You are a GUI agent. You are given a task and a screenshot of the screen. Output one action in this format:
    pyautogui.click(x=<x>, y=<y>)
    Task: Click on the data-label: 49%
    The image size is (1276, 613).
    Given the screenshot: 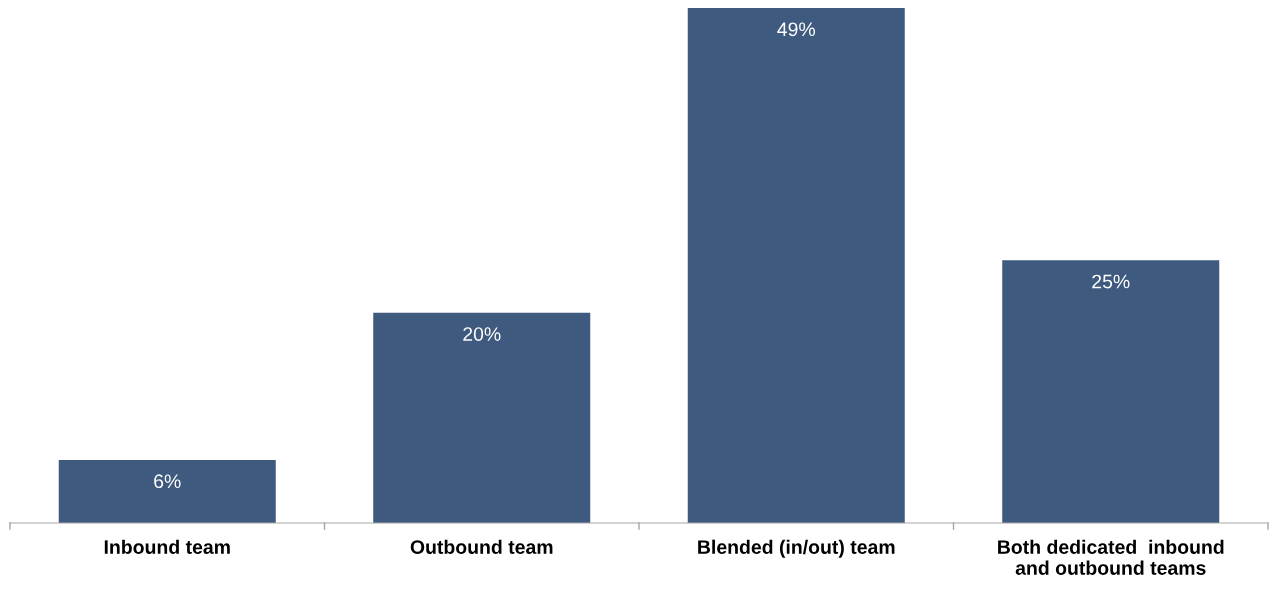 What is the action you would take?
    pyautogui.click(x=796, y=29)
    